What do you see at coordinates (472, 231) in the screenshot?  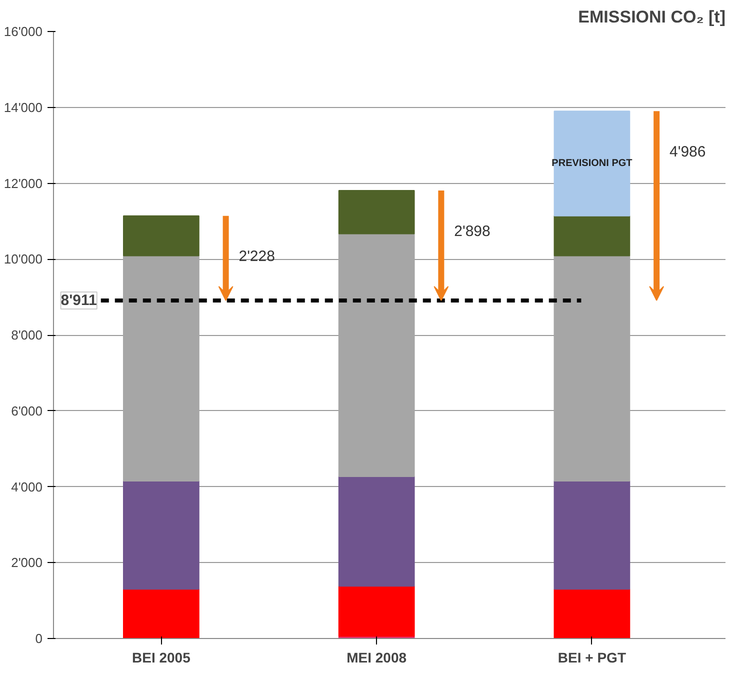 I see `annotation: 2'898` at bounding box center [472, 231].